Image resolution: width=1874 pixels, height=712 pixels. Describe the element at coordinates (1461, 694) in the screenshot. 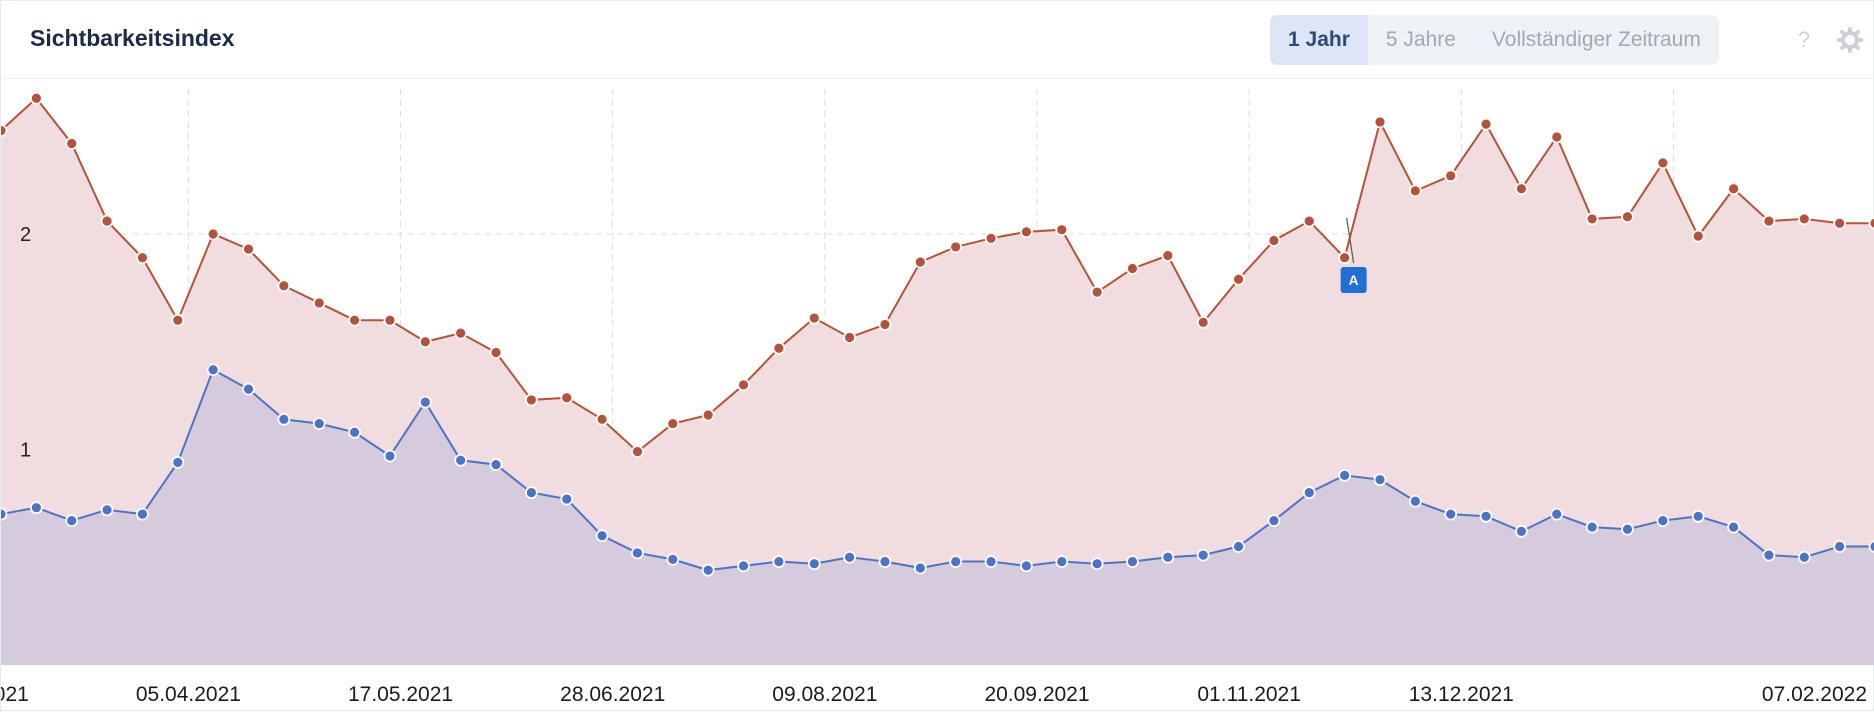

I see `x-tick-label: 13.12.2021` at that location.